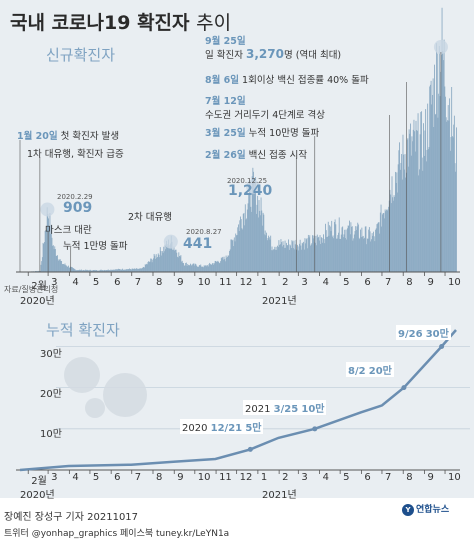 This screenshot has width=474, height=558. What do you see at coordinates (346, 477) in the screenshot?
I see `x-tick-label: 5` at bounding box center [346, 477].